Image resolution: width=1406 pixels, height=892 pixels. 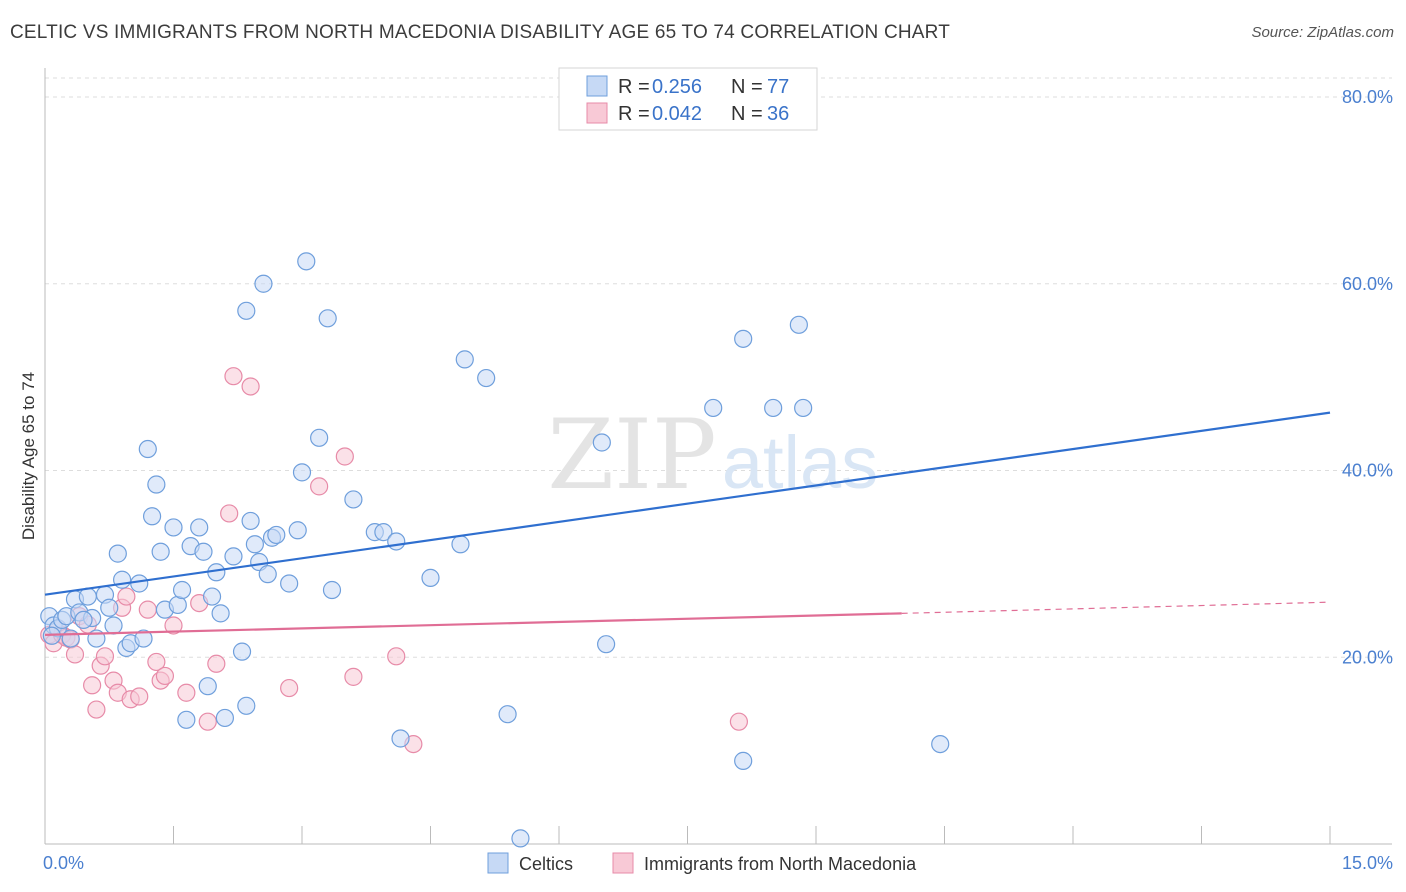 I want to click on x-tick-label-max: 15.0%, so click(x=1367, y=863).